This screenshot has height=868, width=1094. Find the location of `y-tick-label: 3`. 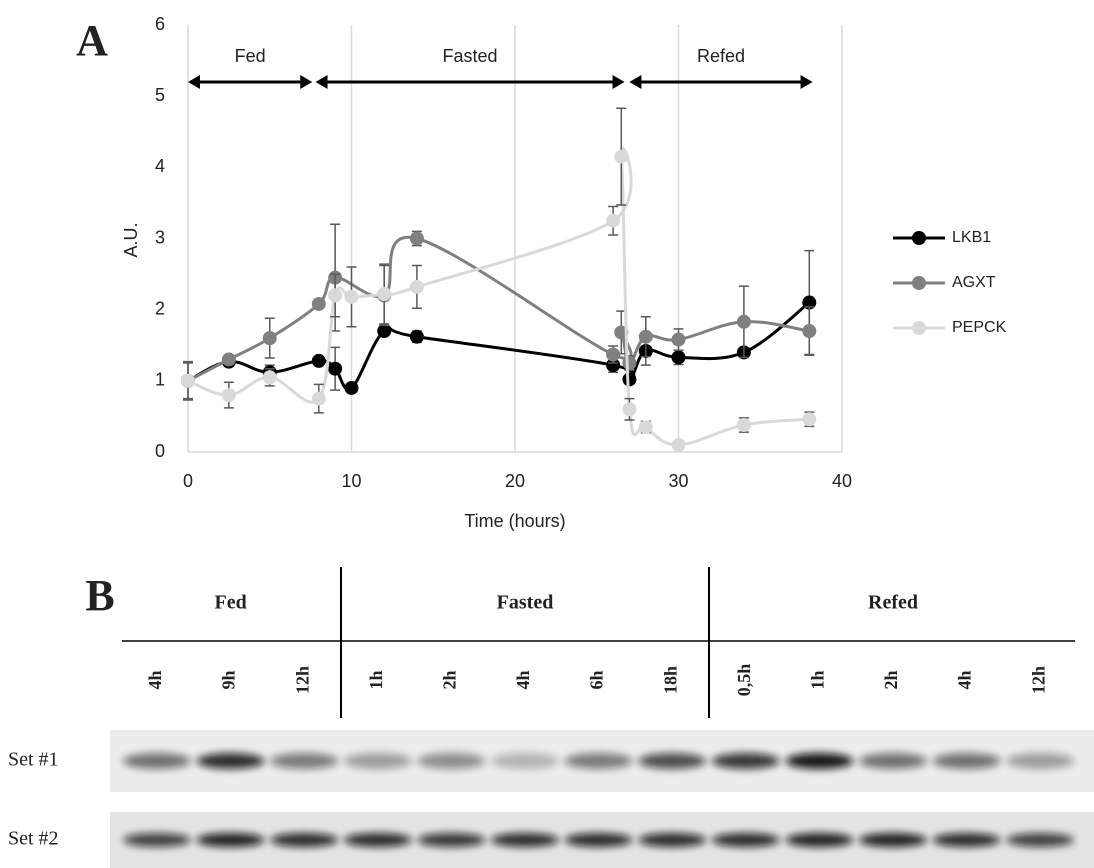

y-tick-label: 3 is located at coordinates (160, 237).